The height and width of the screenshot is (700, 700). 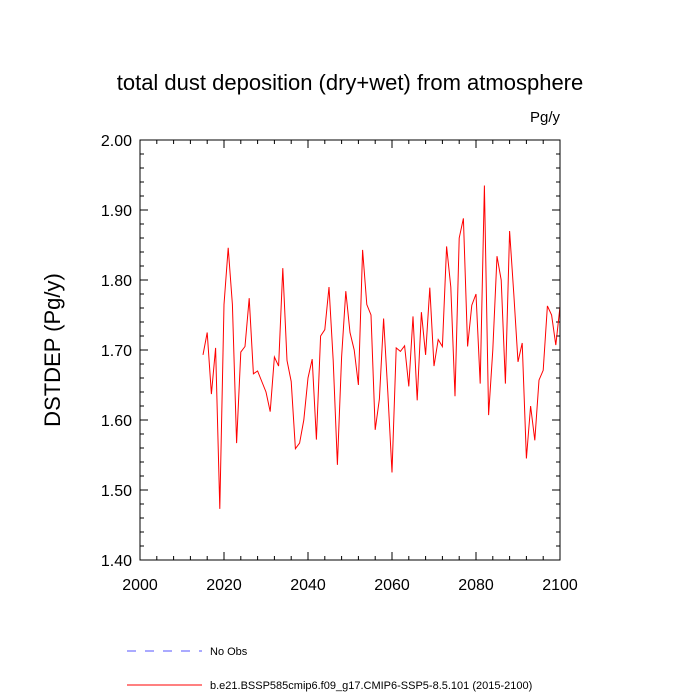 I want to click on units-label: Pg/y, so click(x=545, y=117).